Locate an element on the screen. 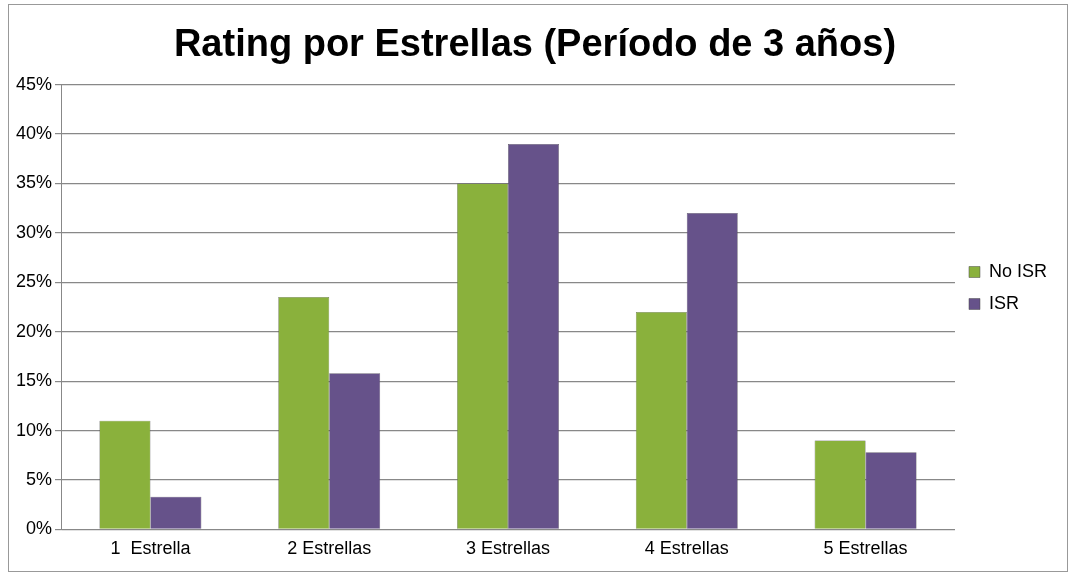 The height and width of the screenshot is (578, 1070). x-tick-label: 1 Estrella is located at coordinates (151, 548).